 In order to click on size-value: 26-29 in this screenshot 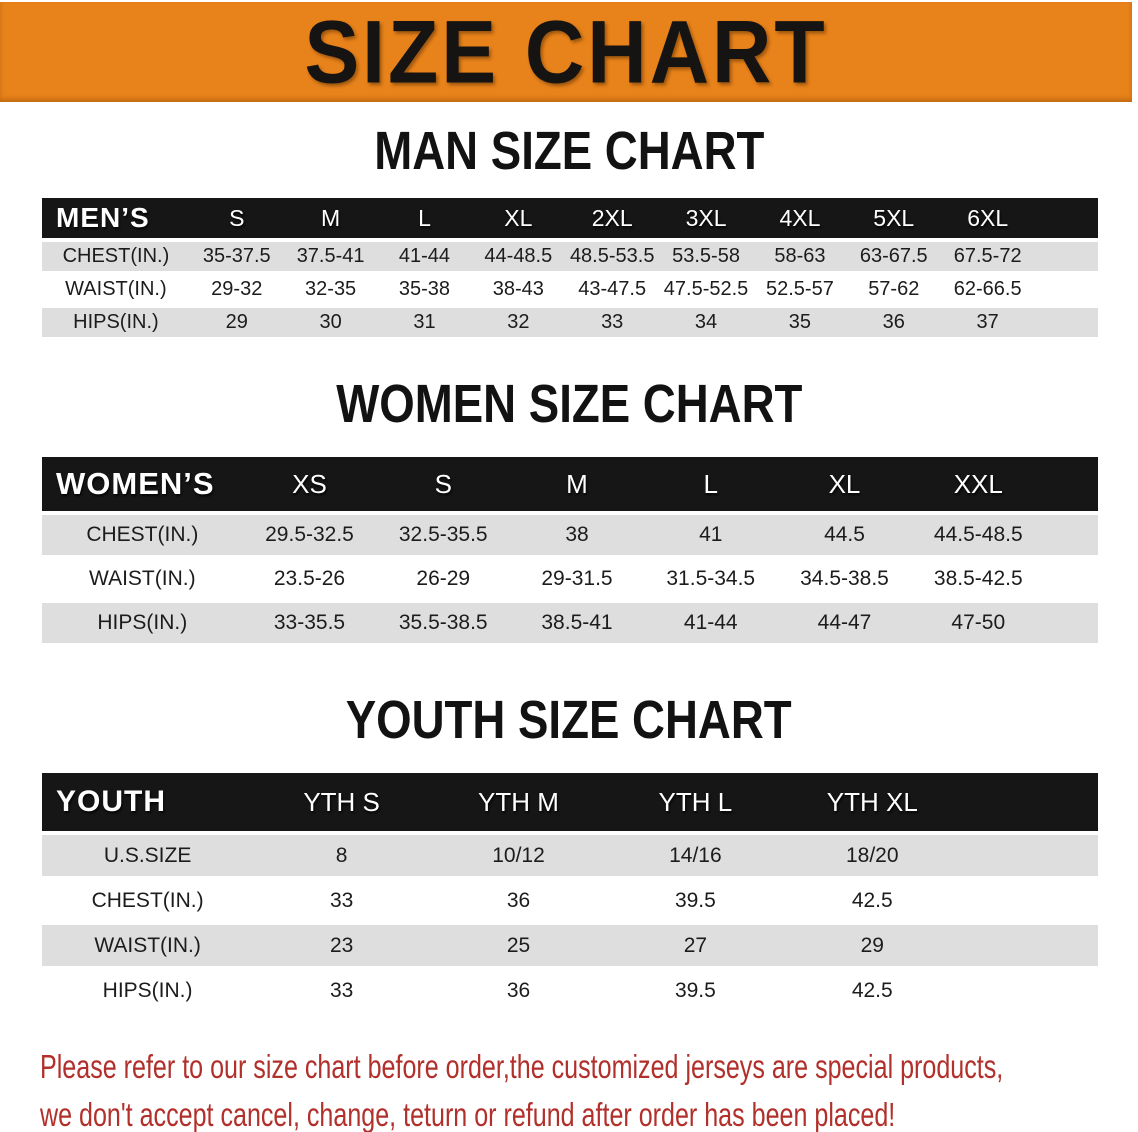, I will do `click(443, 579)`.